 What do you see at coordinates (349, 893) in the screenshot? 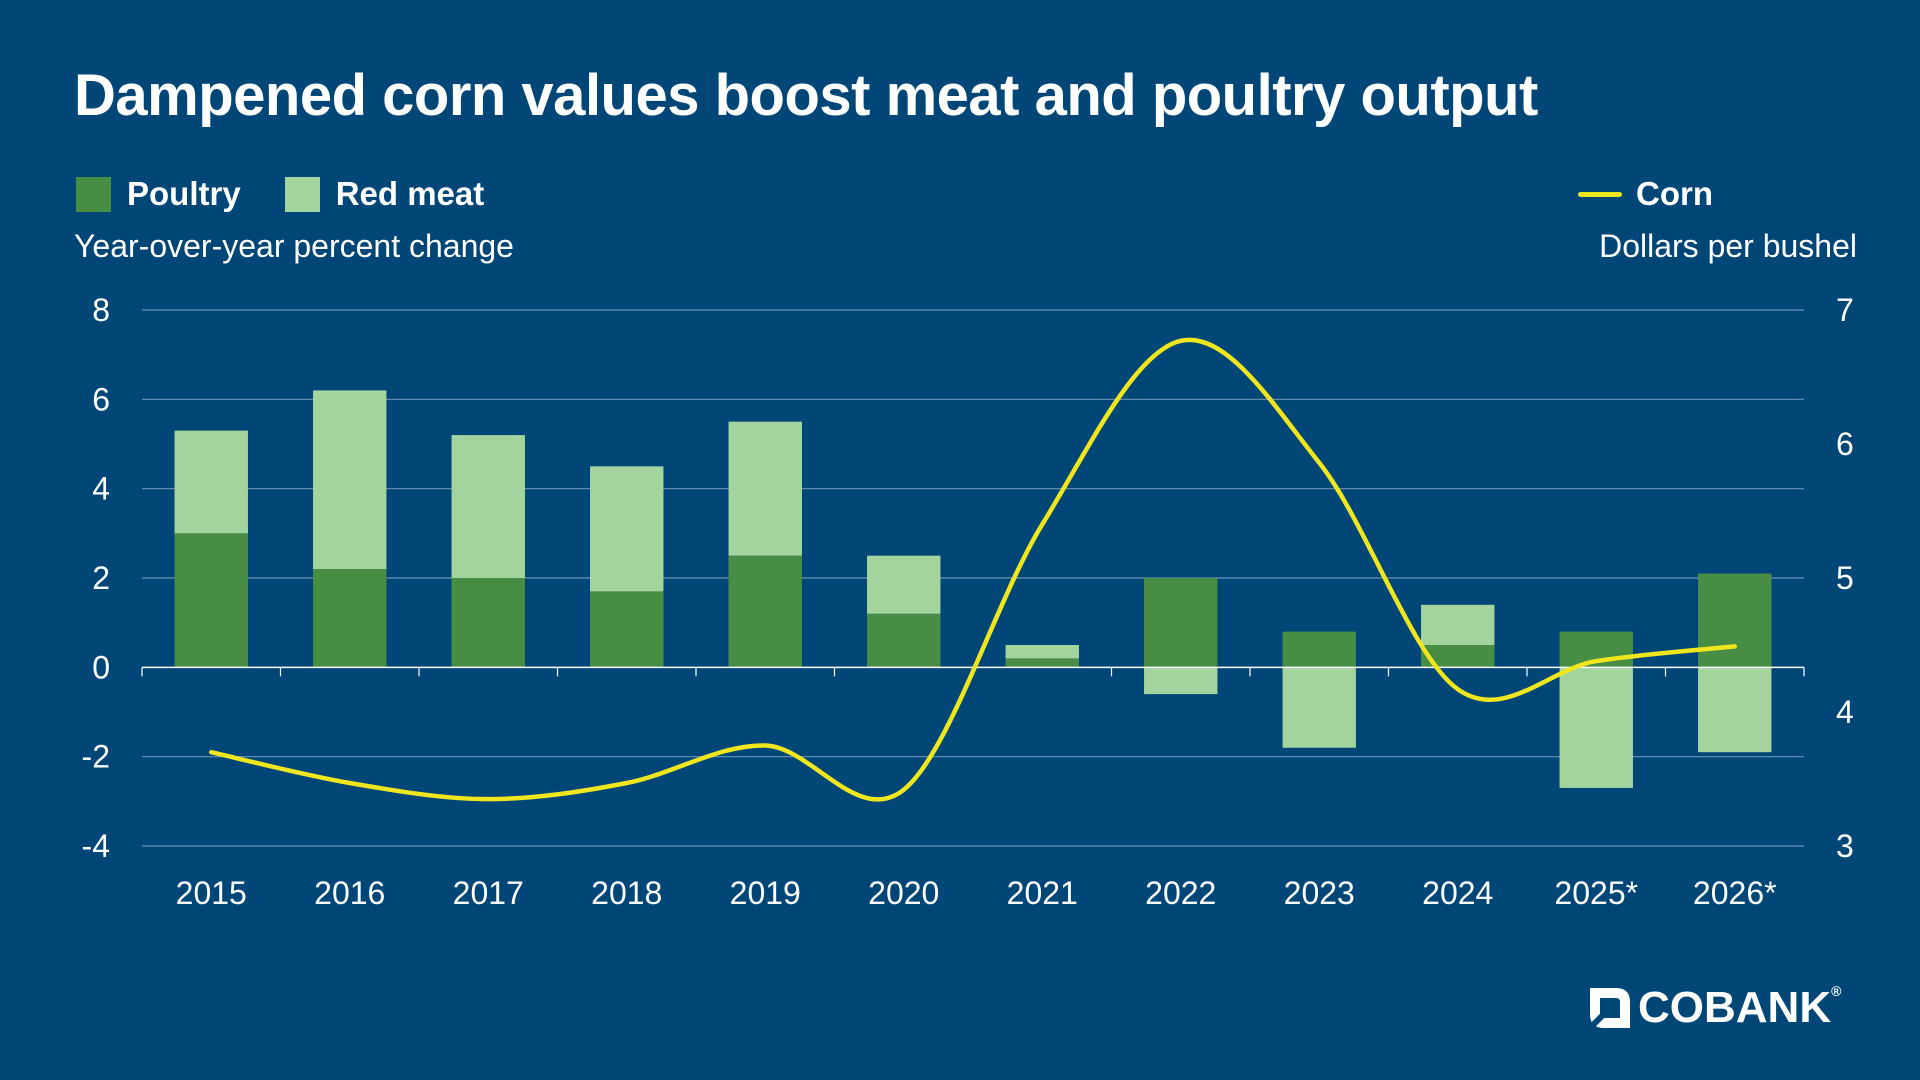
I see `x-tick-label: 2016` at bounding box center [349, 893].